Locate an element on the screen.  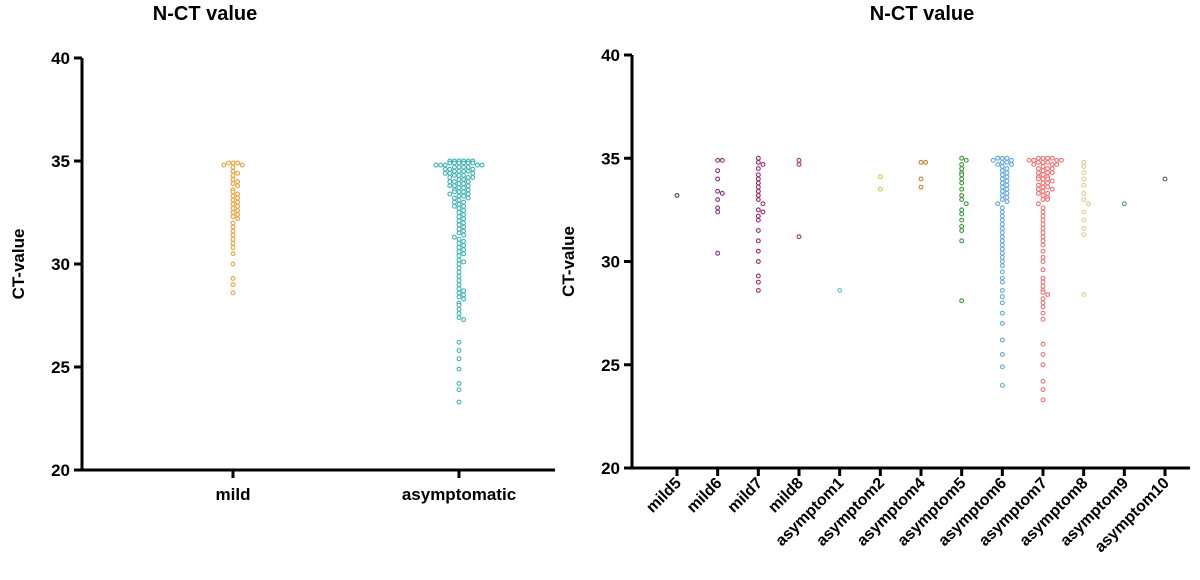
y-tick-label: 40 is located at coordinates (610, 55).